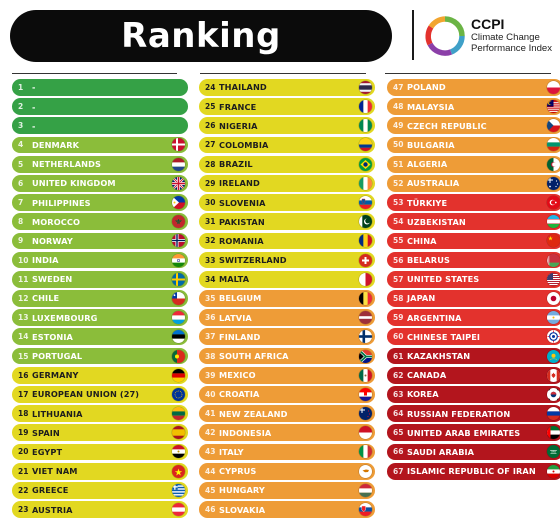 This screenshot has height=521, width=560. What do you see at coordinates (210, 433) in the screenshot?
I see `rank-number: 42` at bounding box center [210, 433].